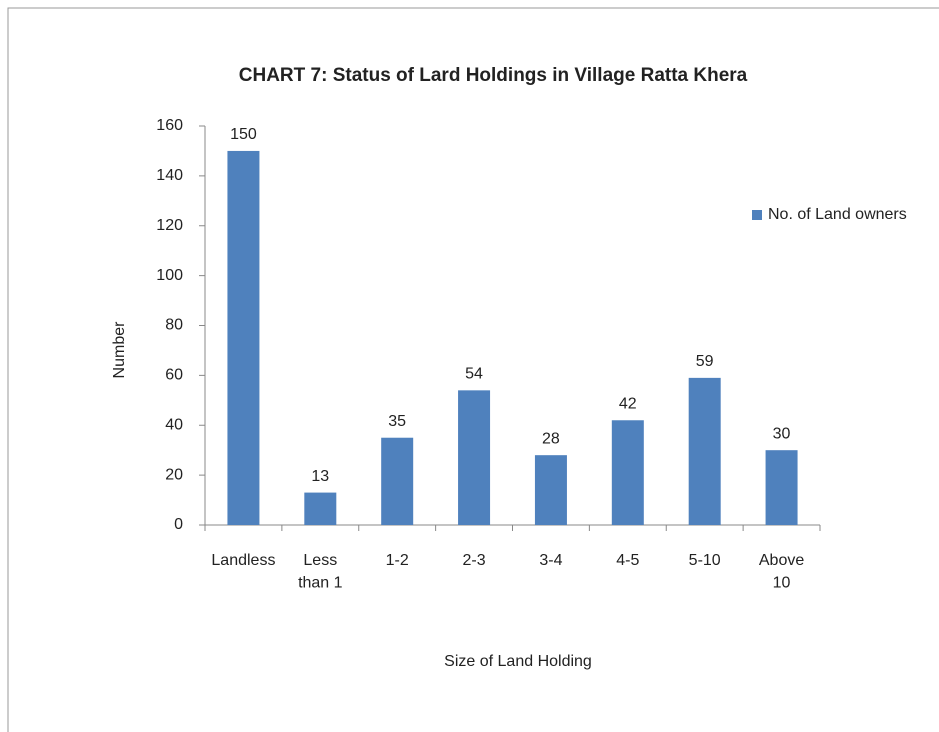 This screenshot has width=939, height=732. What do you see at coordinates (320, 571) in the screenshot?
I see `x-tick-label: Less than 1` at bounding box center [320, 571].